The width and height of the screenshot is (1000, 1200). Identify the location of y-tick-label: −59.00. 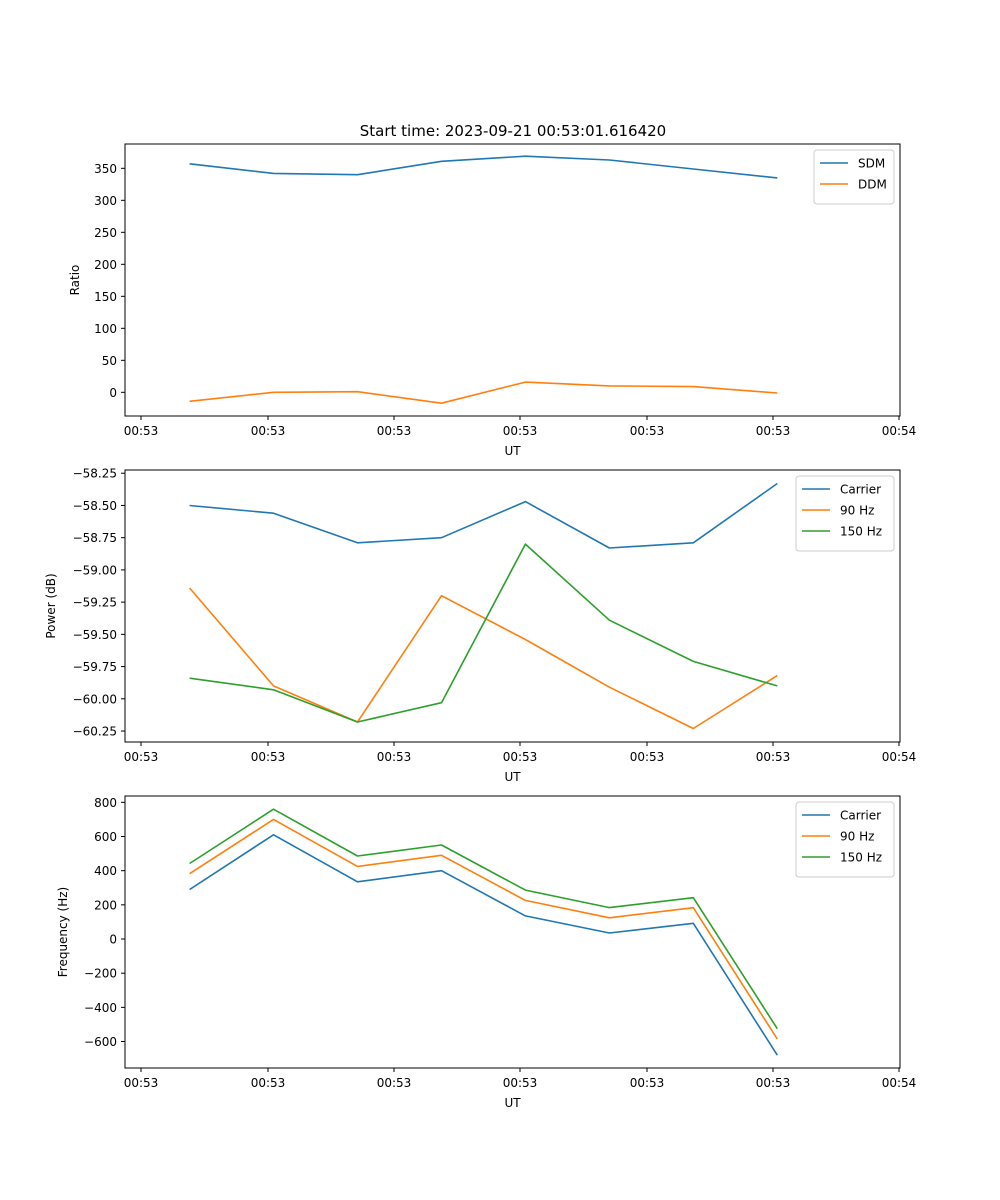
(95, 570).